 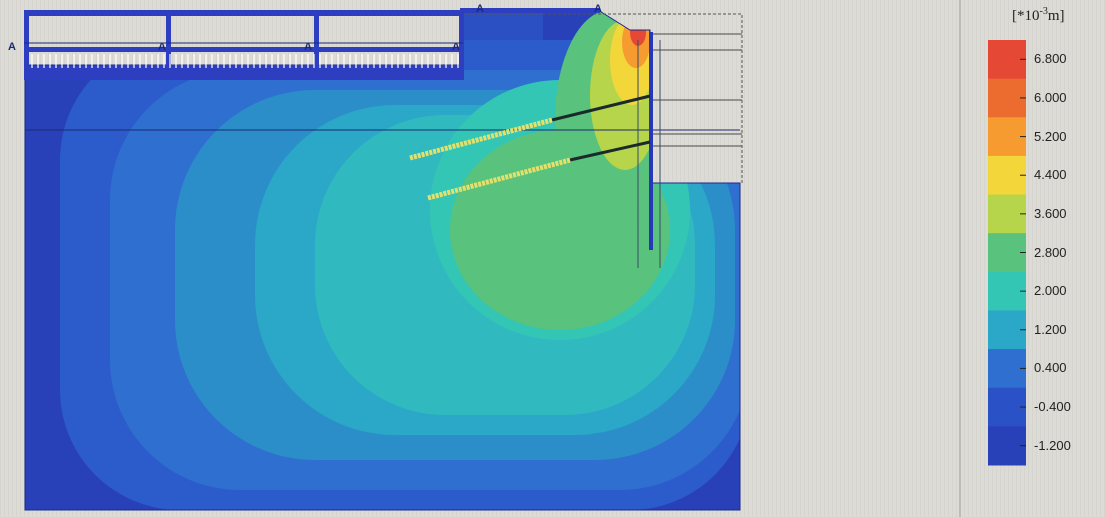 What do you see at coordinates (305, 28) in the screenshot?
I see `node-markers: A A A A A A` at bounding box center [305, 28].